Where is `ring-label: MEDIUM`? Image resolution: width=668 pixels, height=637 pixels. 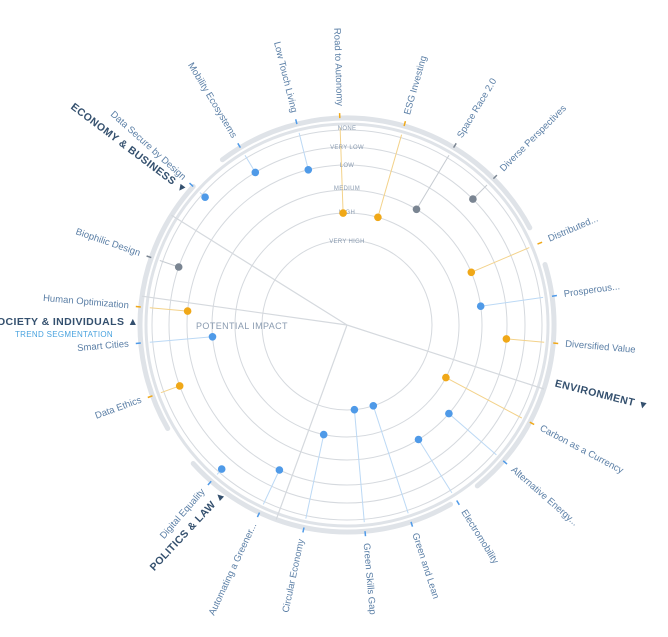
ring-label: MEDIUM is located at coordinates (347, 189).